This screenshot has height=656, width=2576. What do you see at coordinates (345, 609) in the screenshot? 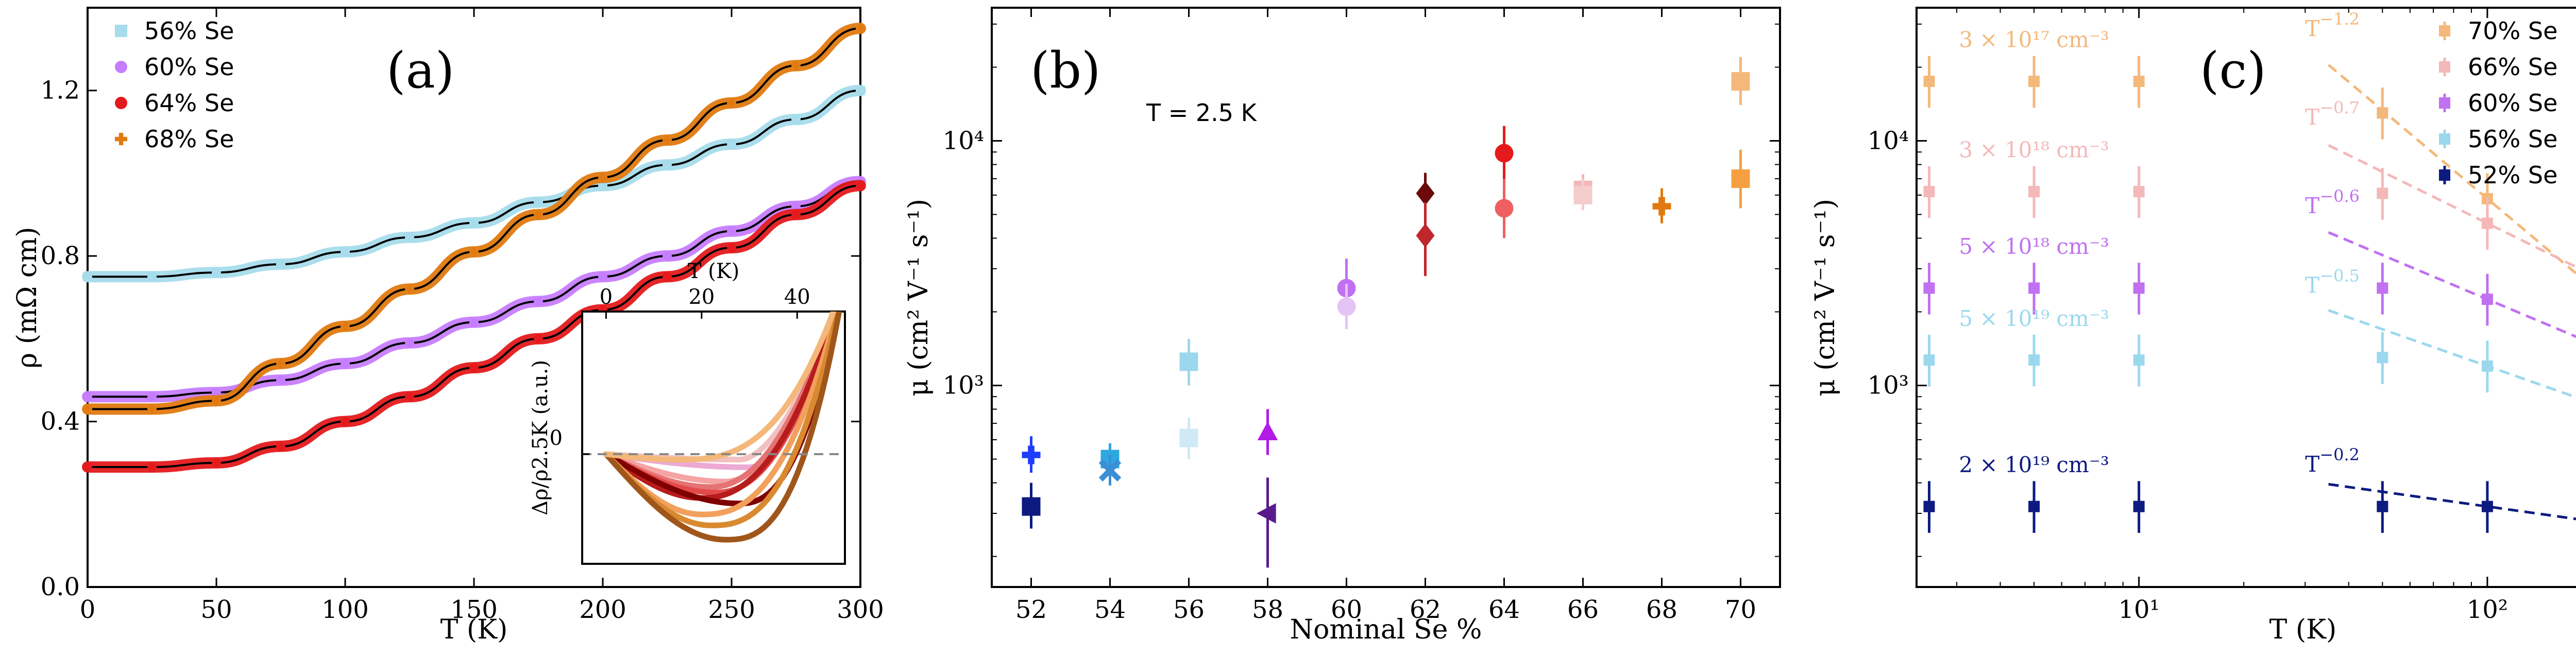
I see `x-tick-label: 100` at bounding box center [345, 609].